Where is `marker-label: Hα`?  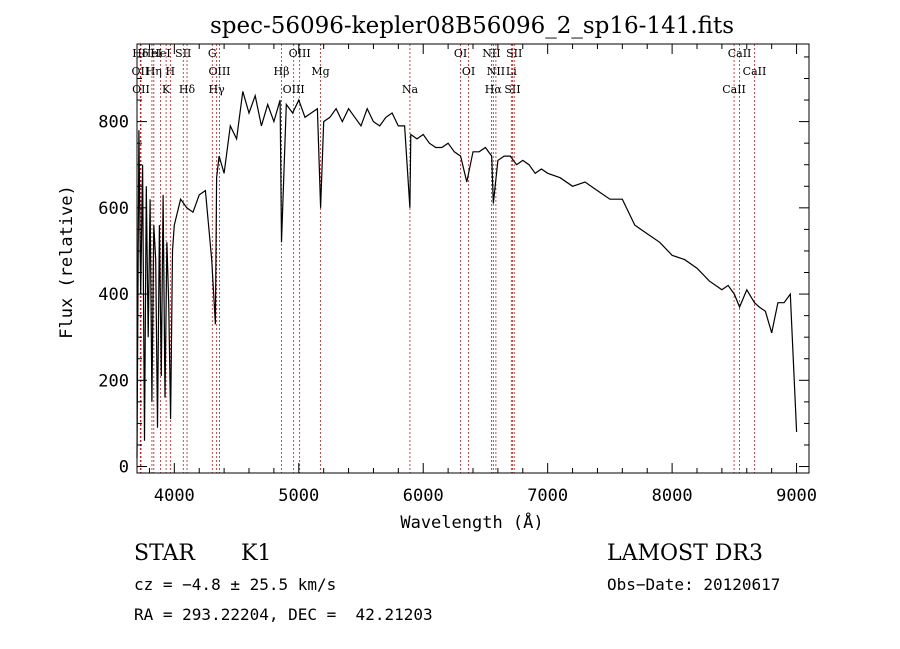
marker-label: Hα is located at coordinates (494, 89).